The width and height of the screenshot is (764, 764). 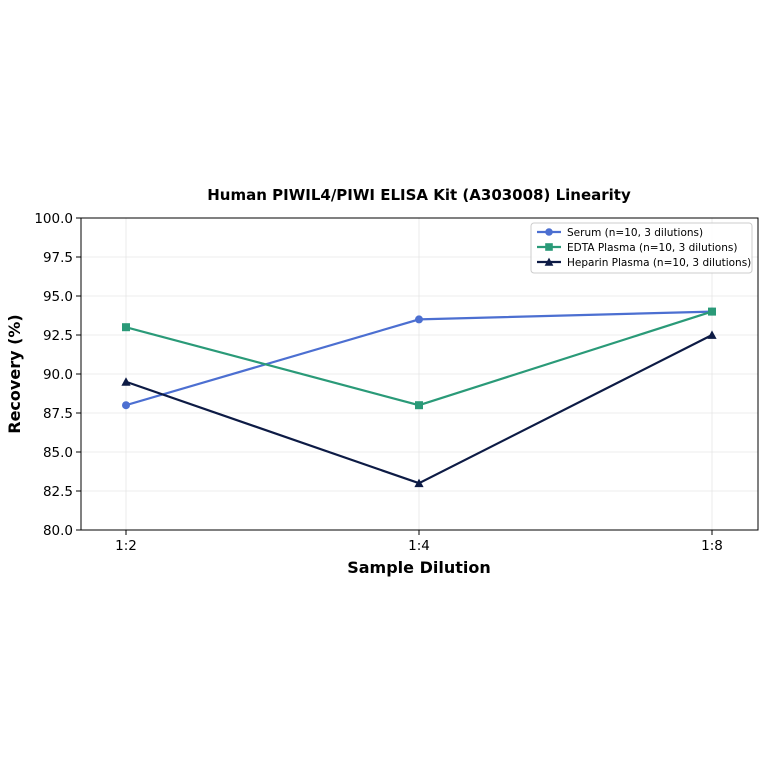 What do you see at coordinates (635, 233) in the screenshot?
I see `legend-label: Serum (n=10, 3 dilutions)` at bounding box center [635, 233].